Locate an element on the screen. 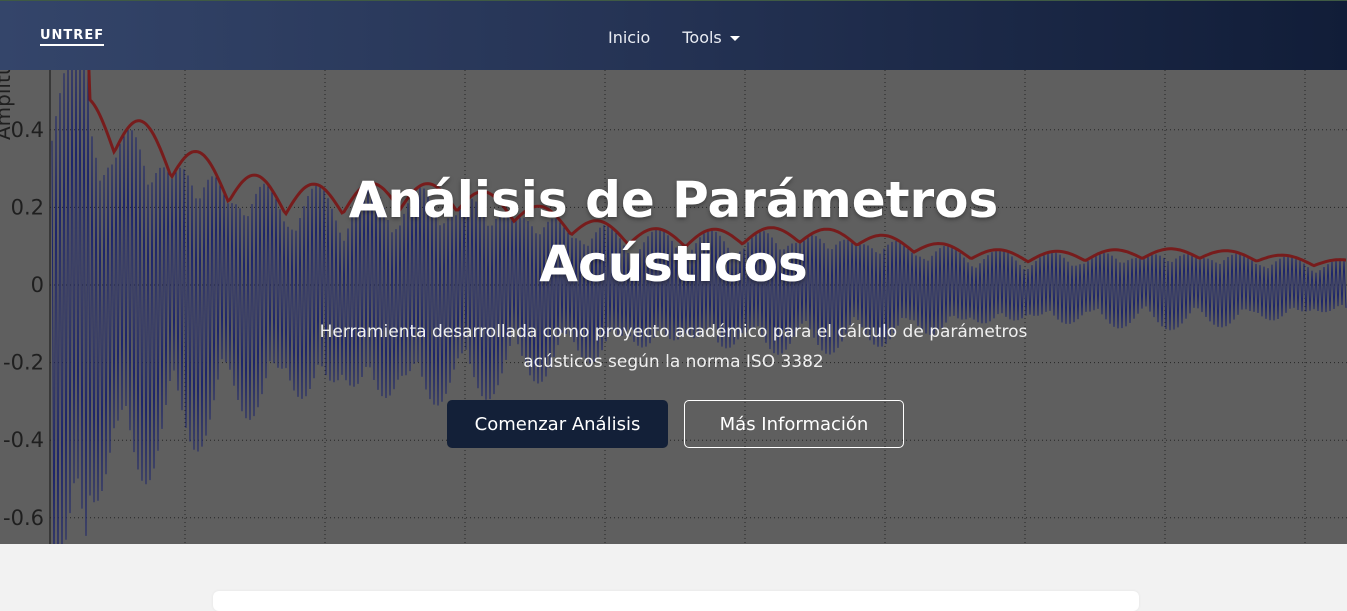 The width and height of the screenshot is (1347, 611). y-tick-label: 0 is located at coordinates (37, 285).